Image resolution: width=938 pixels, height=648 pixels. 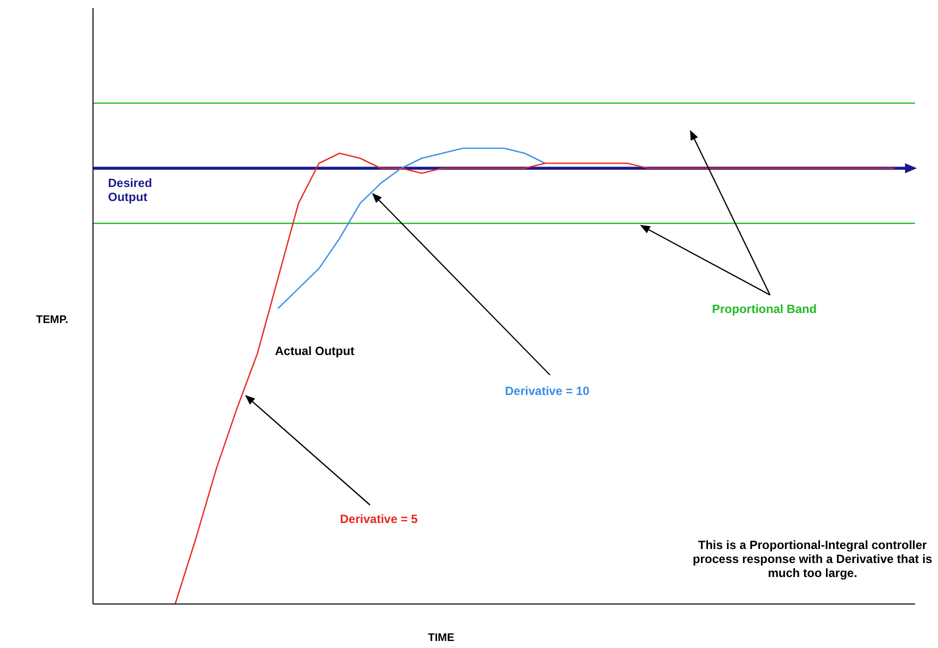 I want to click on annotation: Actual Output, so click(x=314, y=351).